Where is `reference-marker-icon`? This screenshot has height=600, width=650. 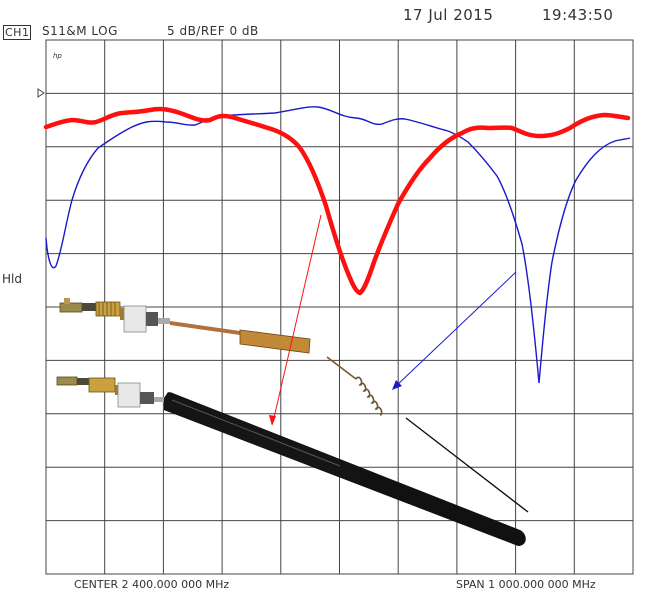 reference-marker-icon is located at coordinates (41, 93).